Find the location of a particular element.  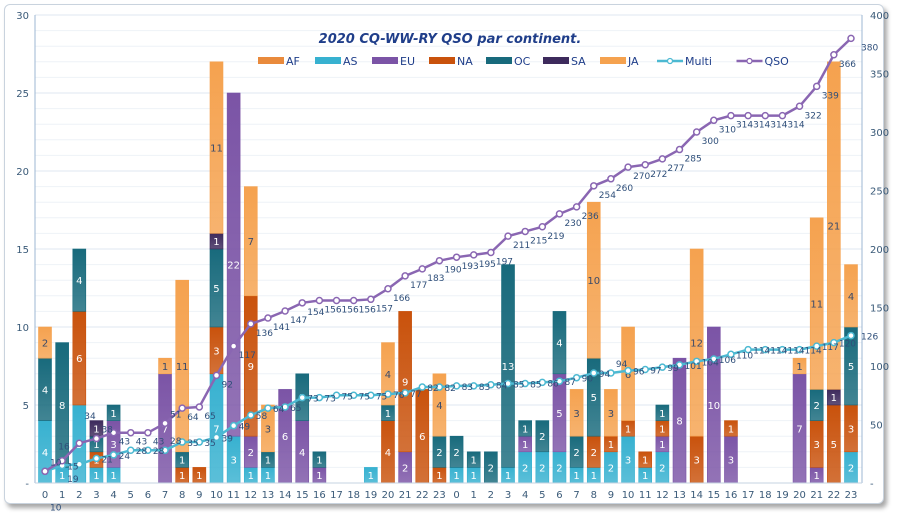

legend-label-sa: SA is located at coordinates (578, 61).